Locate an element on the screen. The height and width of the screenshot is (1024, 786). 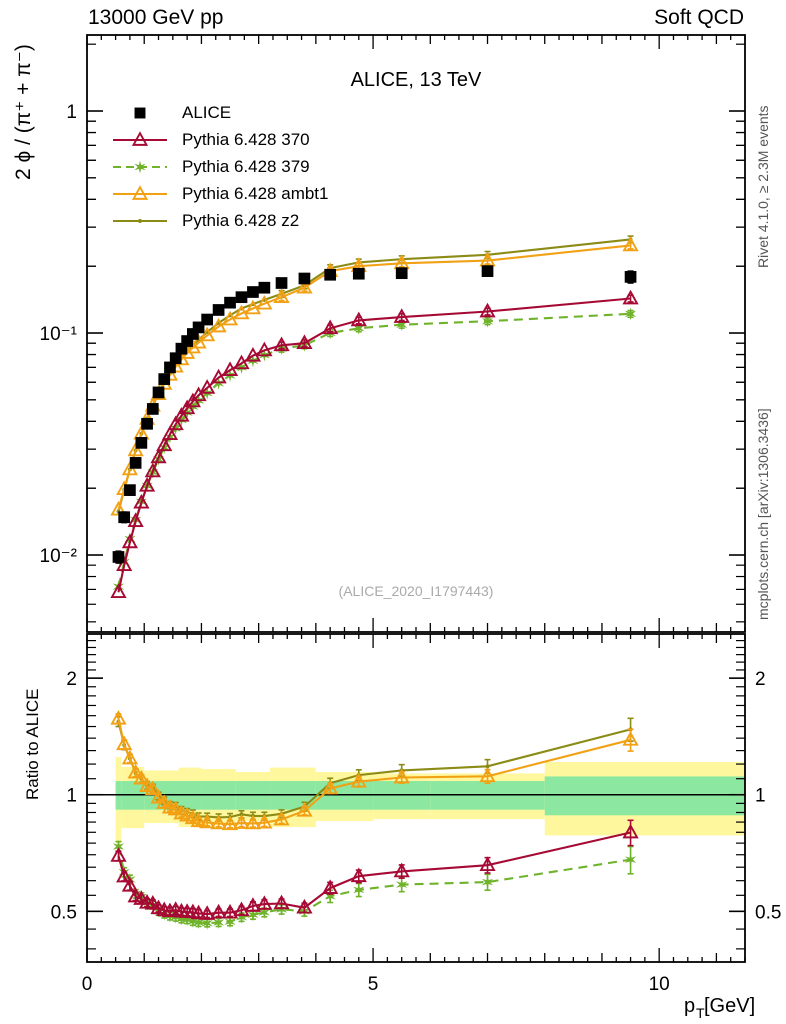
data-marker-dot is located at coordinates (487, 766).